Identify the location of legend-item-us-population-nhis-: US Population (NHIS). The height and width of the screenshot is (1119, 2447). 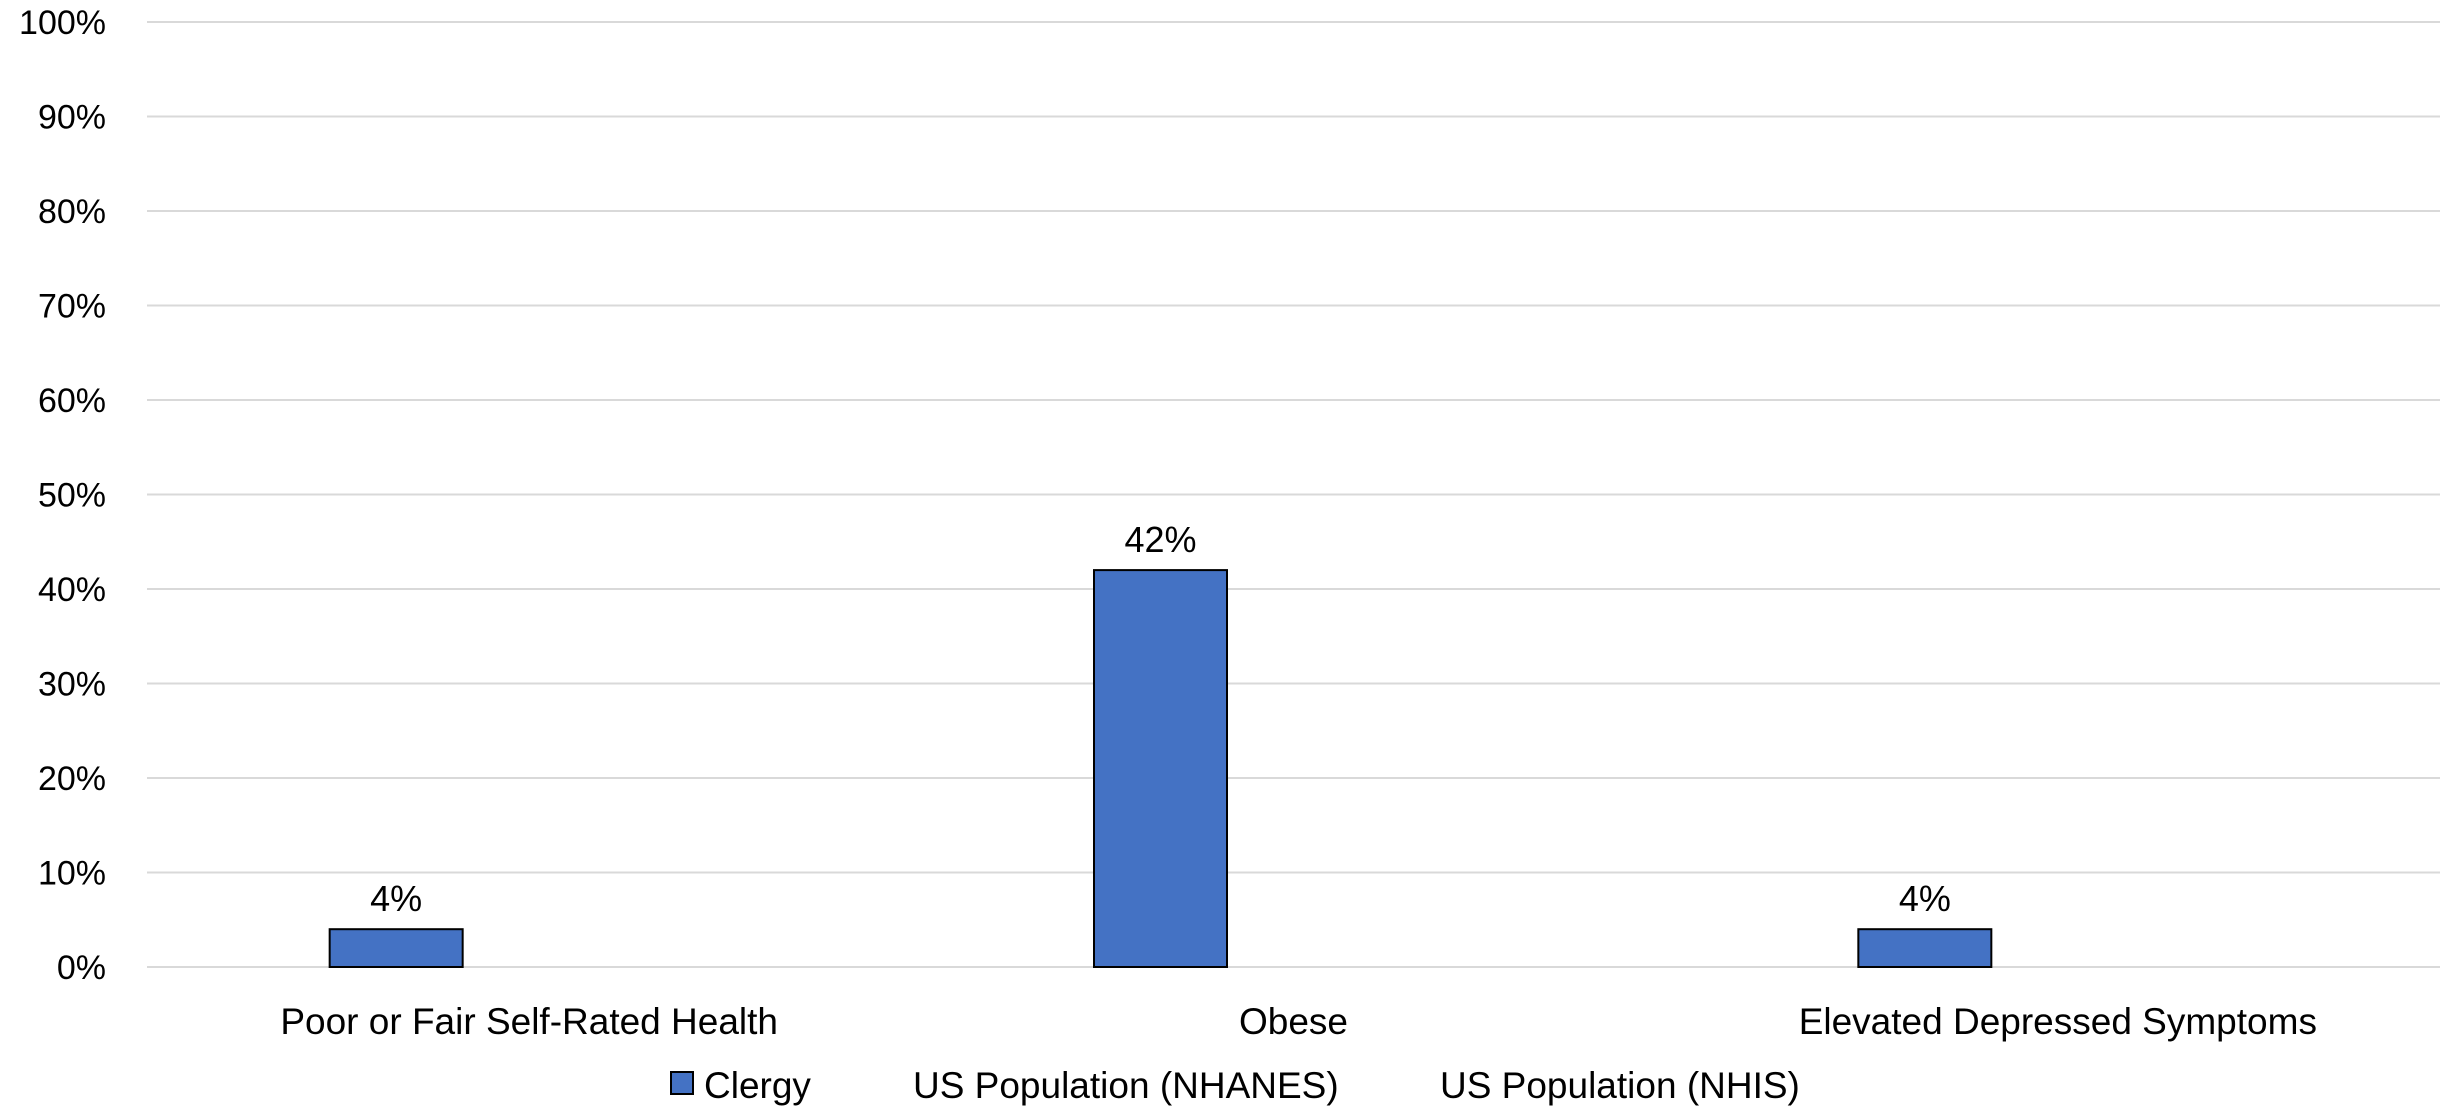
(1620, 1085).